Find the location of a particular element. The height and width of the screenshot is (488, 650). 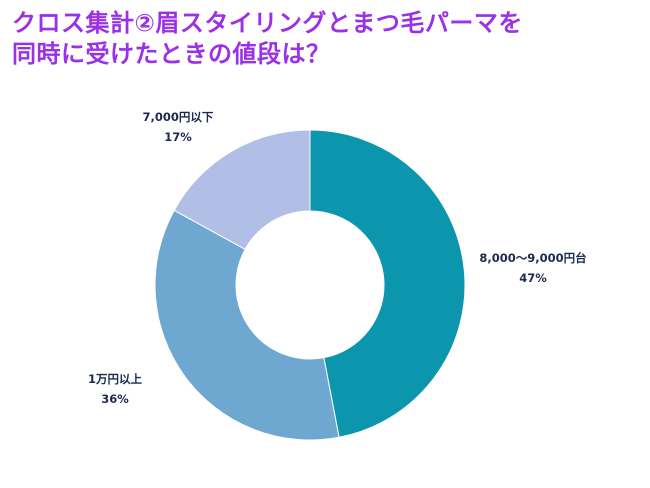

slice-percent-0: 47% is located at coordinates (533, 278).